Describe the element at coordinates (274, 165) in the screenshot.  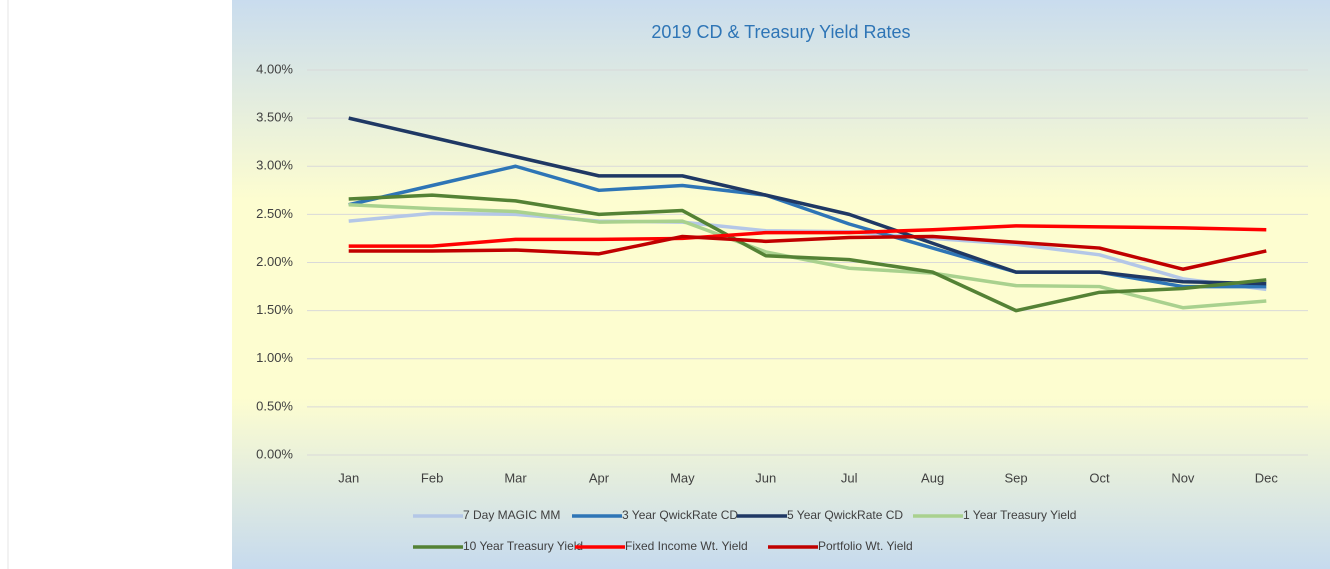
I see `y-tick-label: 3.00%` at that location.